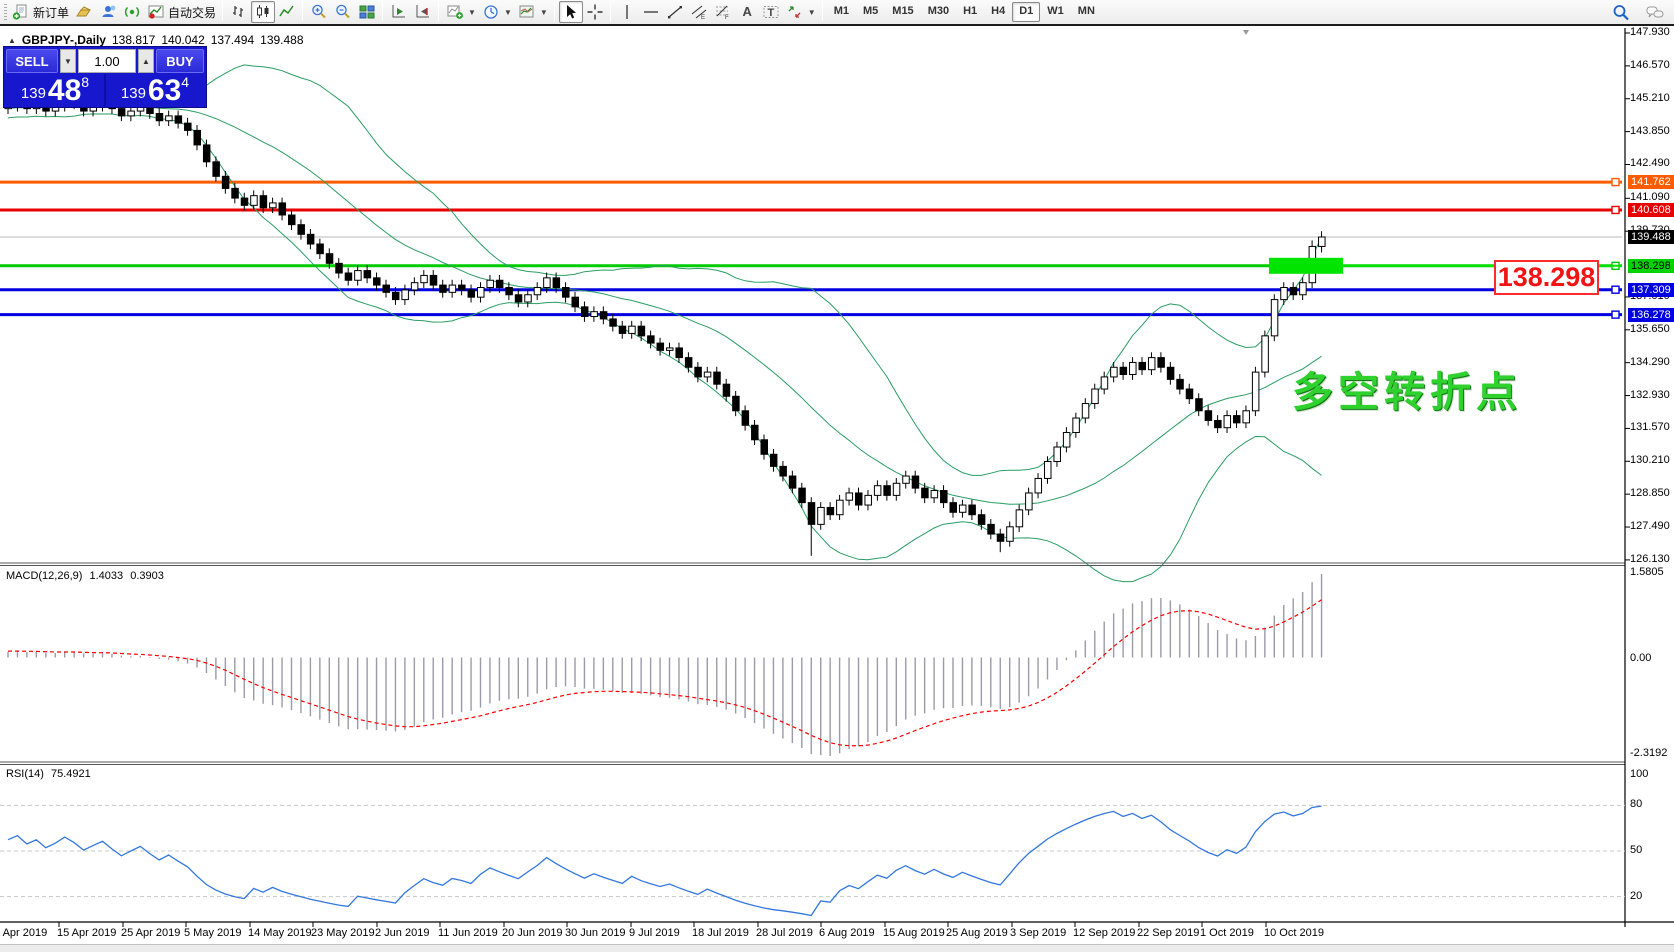 This screenshot has height=952, width=1674. What do you see at coordinates (12, 40) in the screenshot?
I see `collapse-icon: ▲` at bounding box center [12, 40].